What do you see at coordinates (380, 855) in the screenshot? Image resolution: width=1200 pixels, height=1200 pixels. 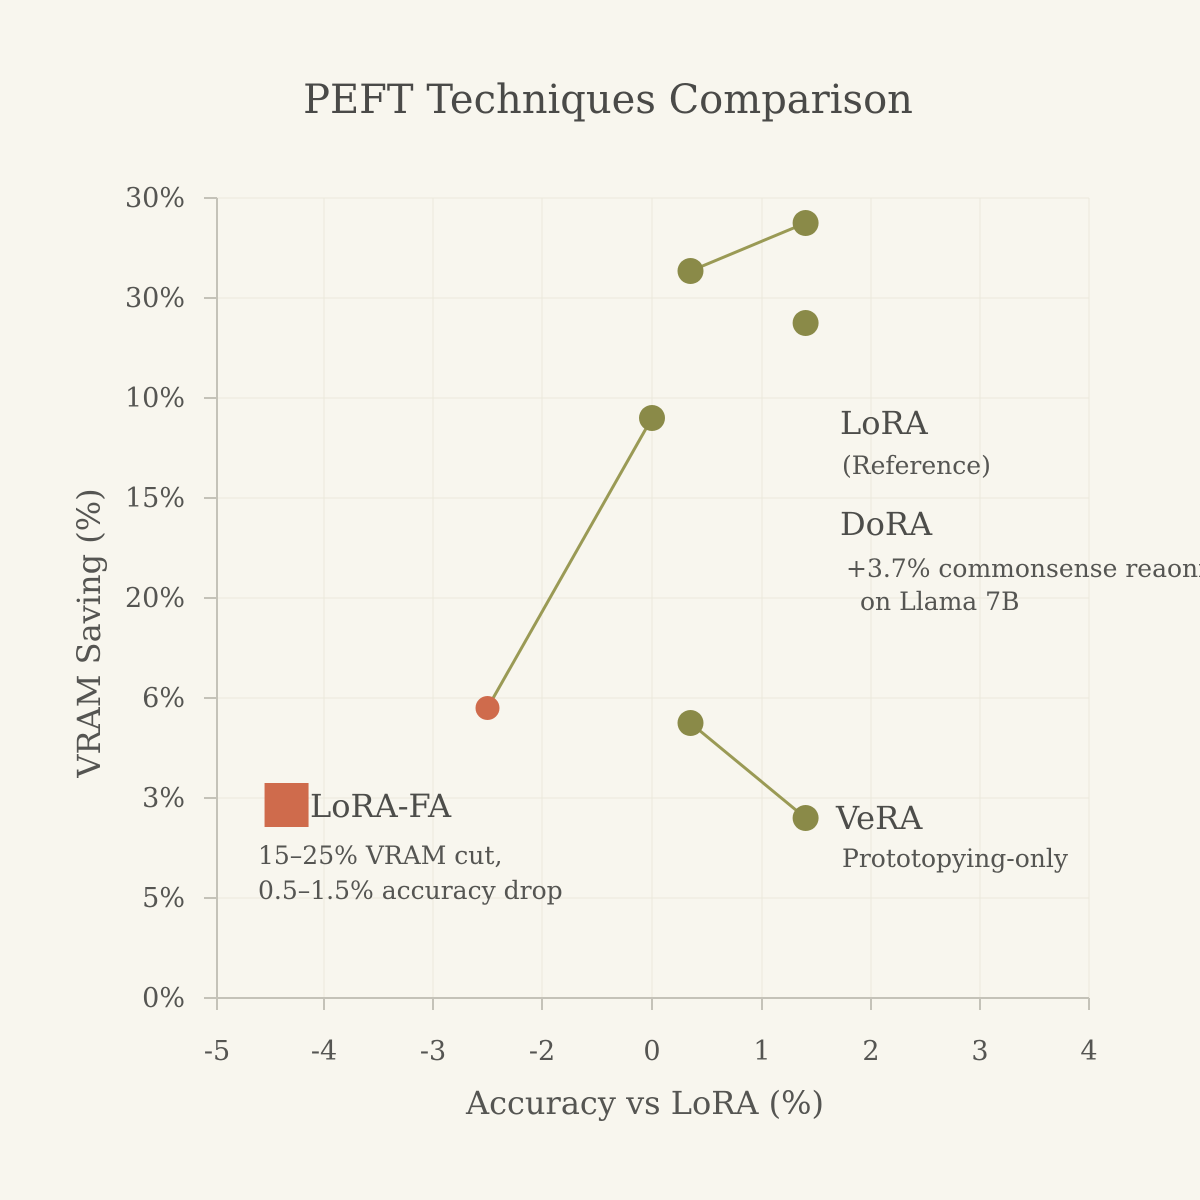 I see `point-note-lora-fa-marker: 15–25% VRAM cut,` at bounding box center [380, 855].